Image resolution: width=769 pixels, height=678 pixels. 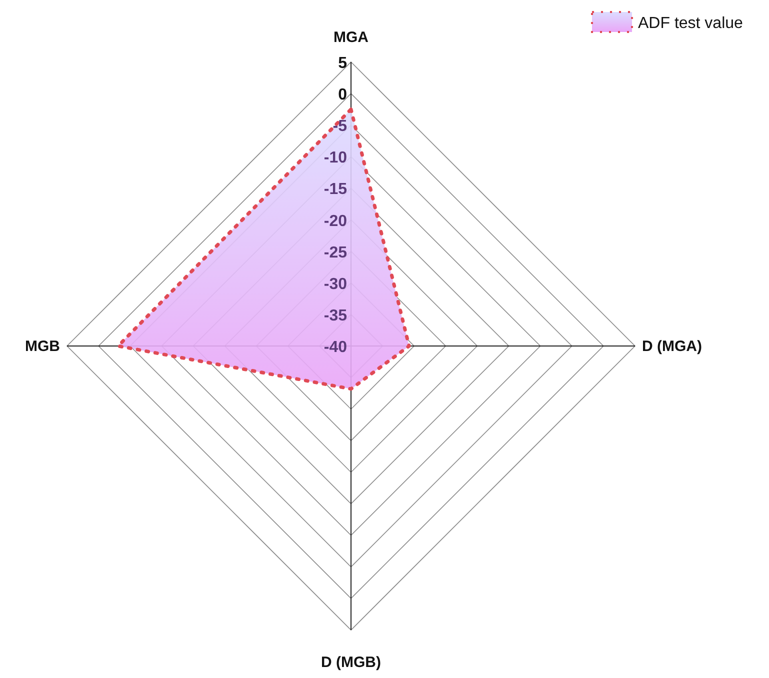 I want to click on y-tick-label: -10, so click(x=336, y=158).